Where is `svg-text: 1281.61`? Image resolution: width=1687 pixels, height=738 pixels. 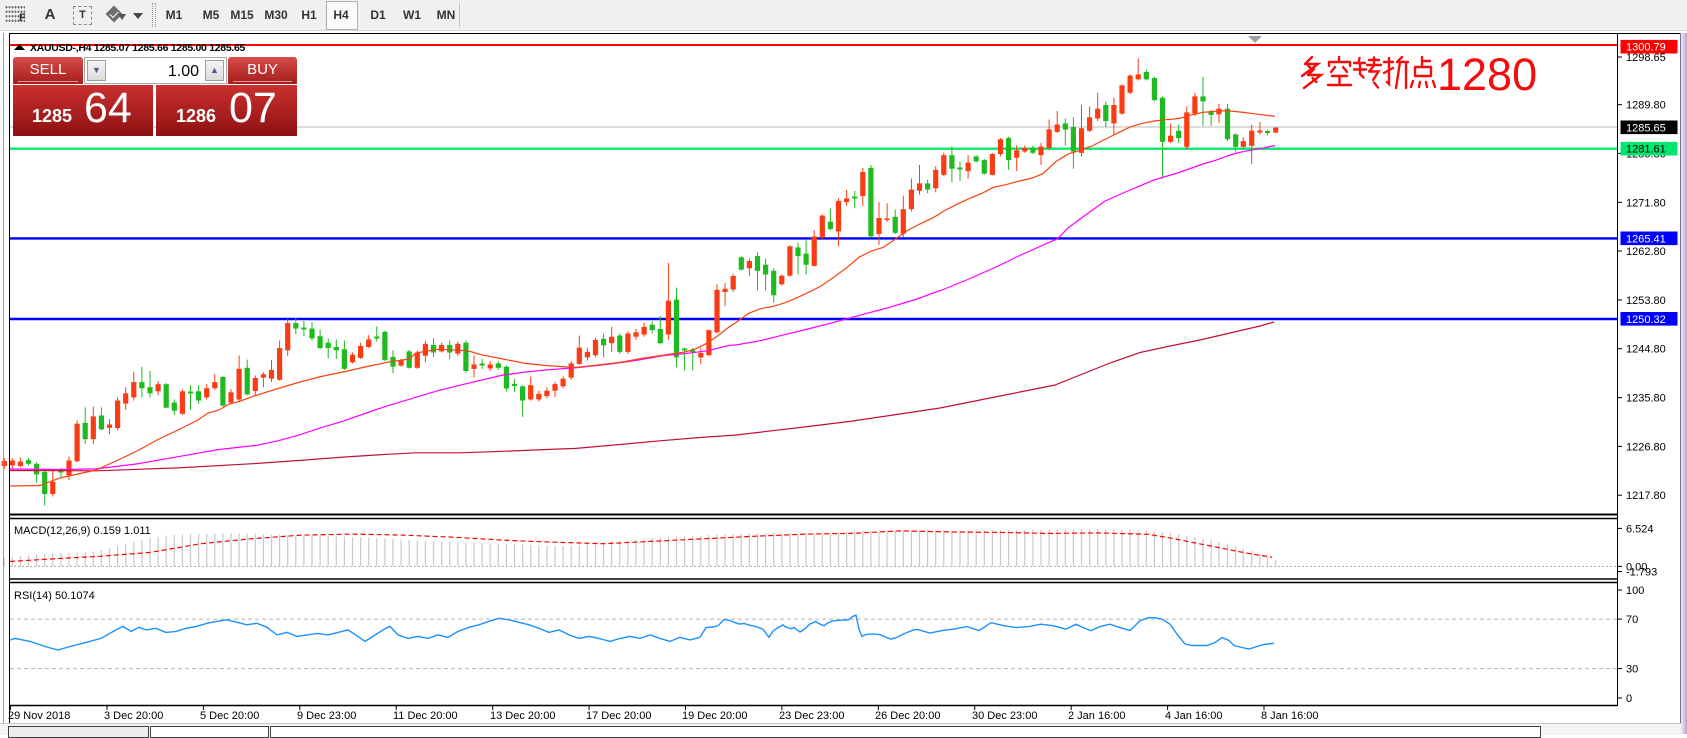
svg-text: 1281.61 is located at coordinates (1646, 150).